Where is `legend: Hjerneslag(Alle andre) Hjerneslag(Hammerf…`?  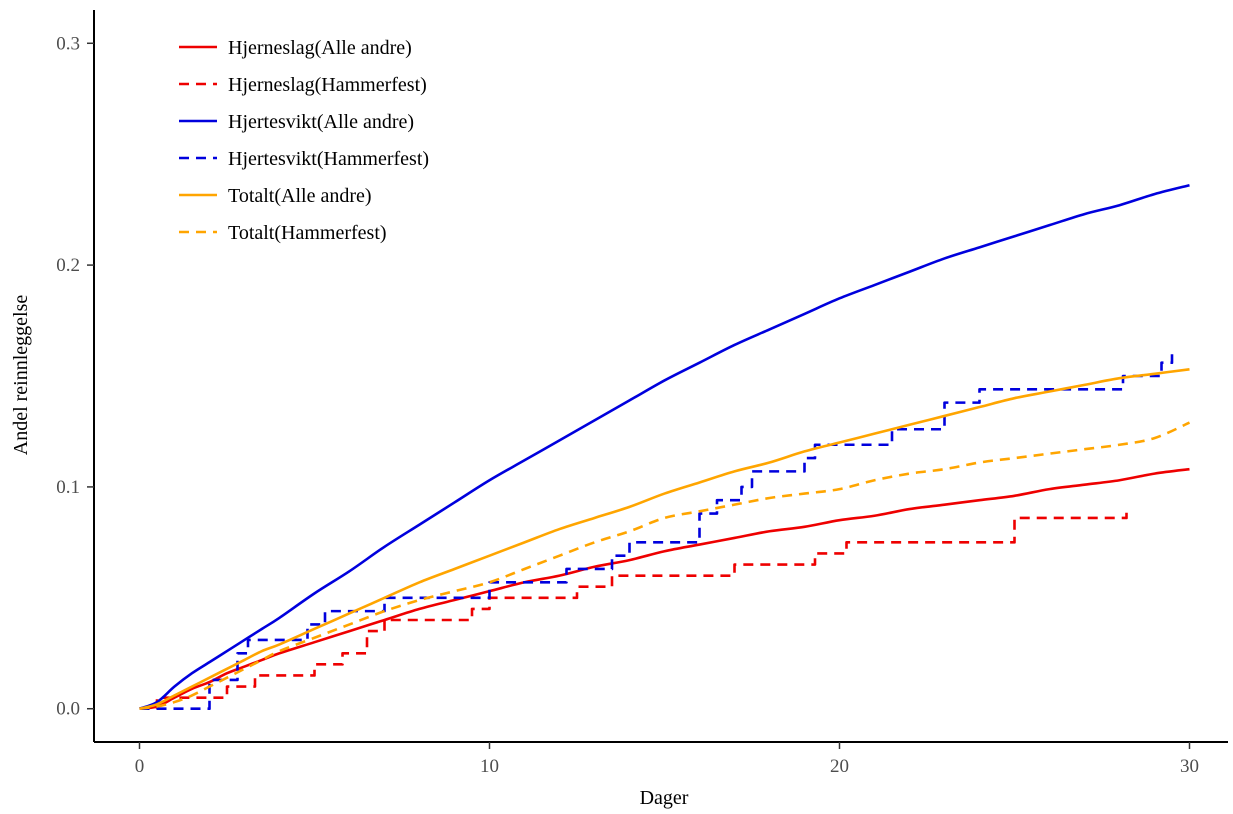
legend: Hjerneslag(Alle andre) Hjerneslag(Hammerf… is located at coordinates (304, 140).